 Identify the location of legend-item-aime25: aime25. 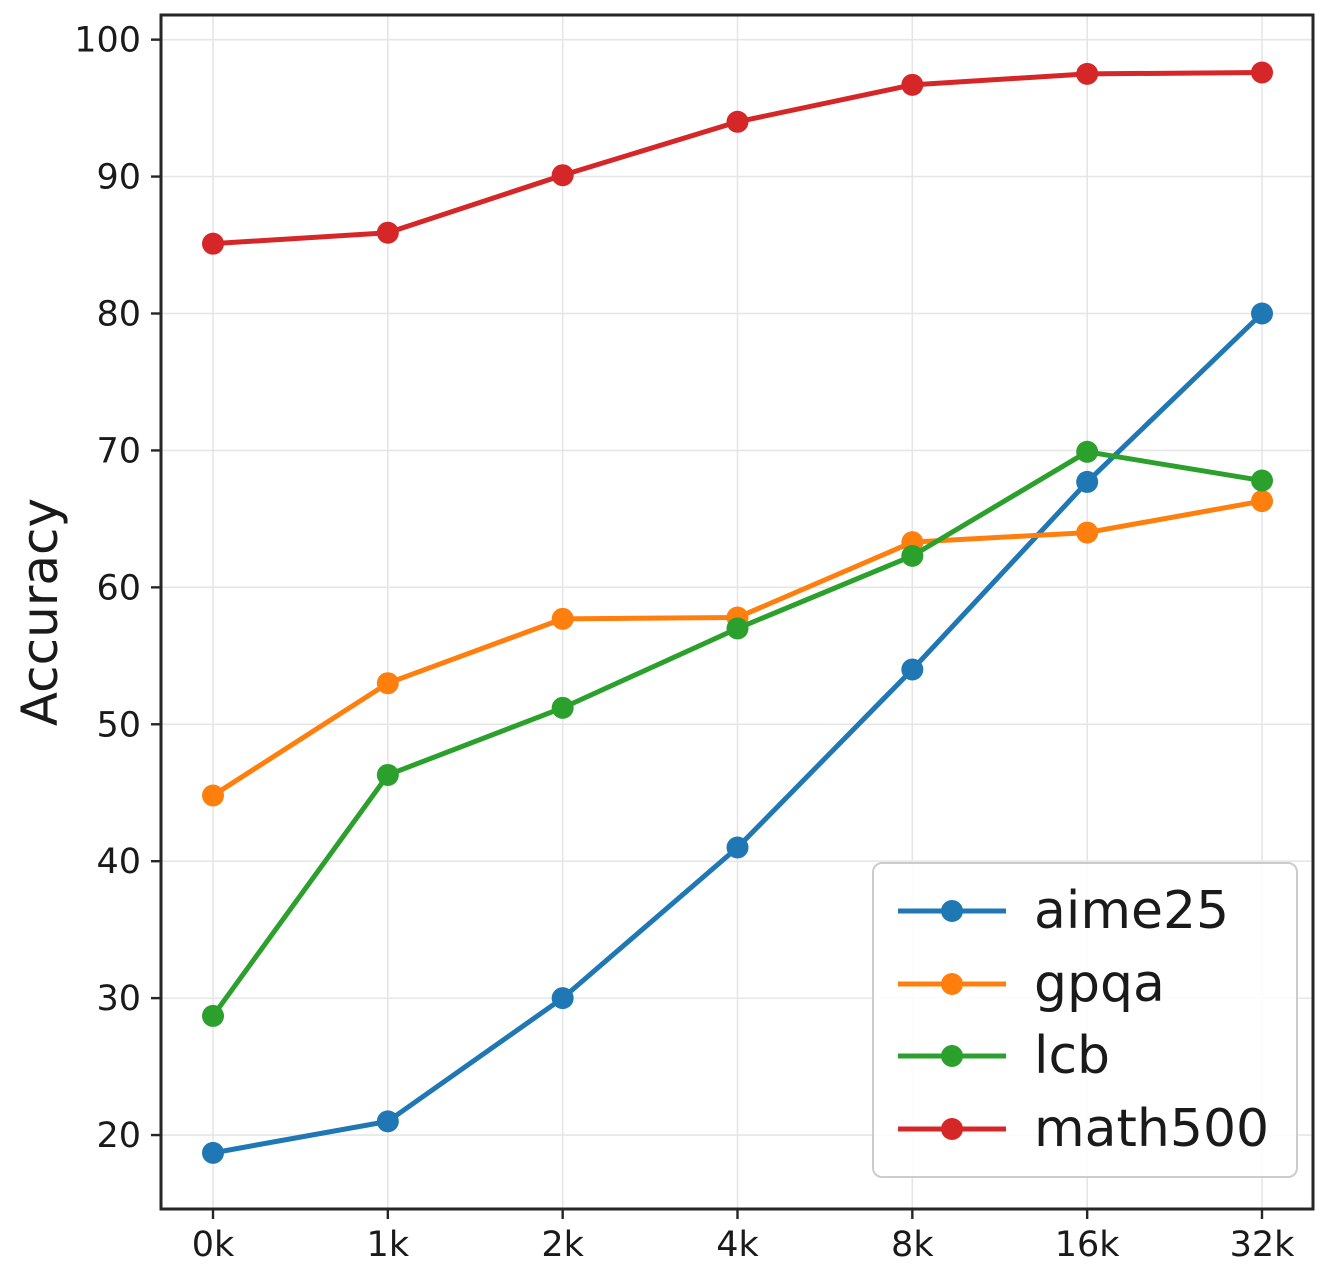
(1096, 911).